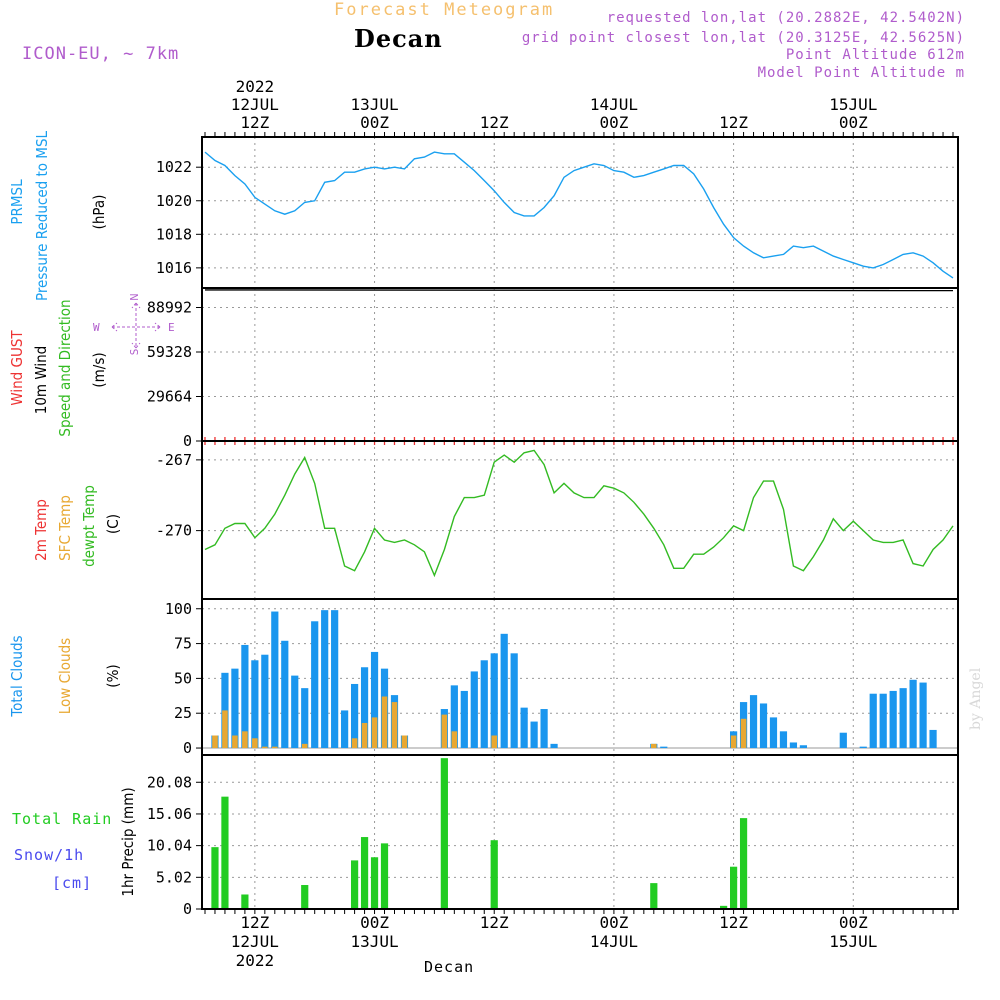 This screenshot has height=1000, width=1000. What do you see at coordinates (171, 327) in the screenshot?
I see `compass-east-icon: E` at bounding box center [171, 327].